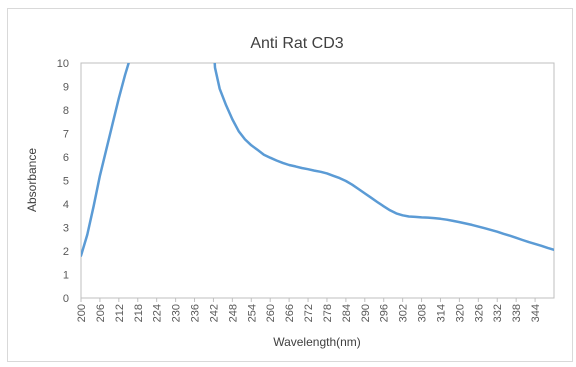  What do you see at coordinates (158, 313) in the screenshot?
I see `x-tick-label: 224` at bounding box center [158, 313].